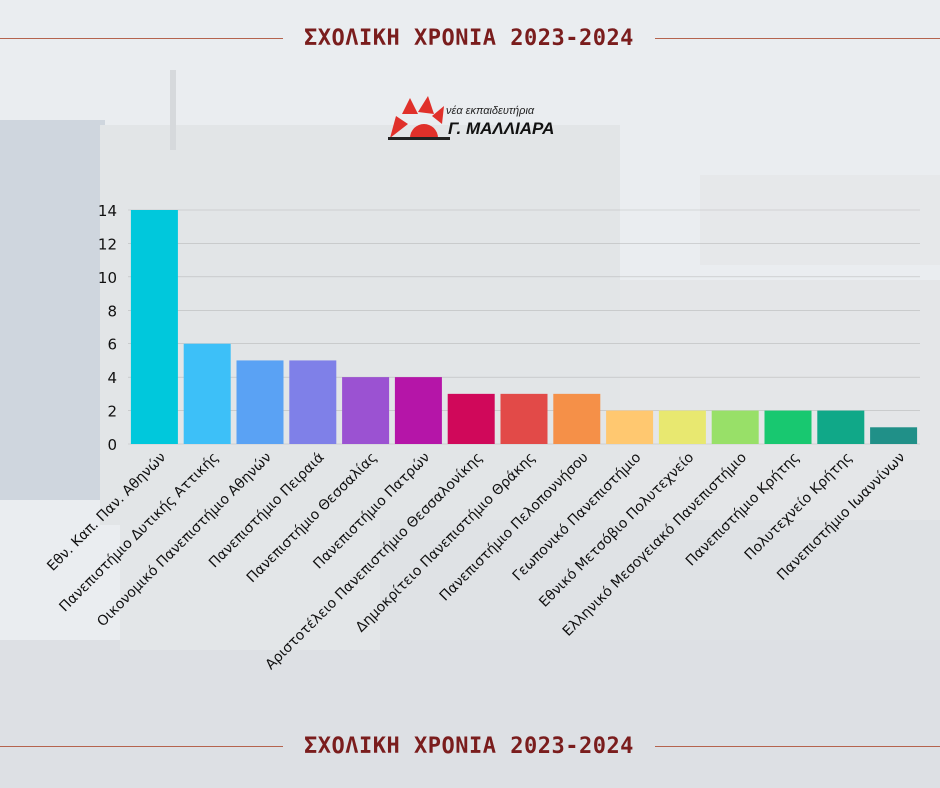 This screenshot has height=788, width=940. Describe the element at coordinates (799, 507) in the screenshot. I see `x-tick-label: Πολυτεχνείο Κρήτης` at that location.